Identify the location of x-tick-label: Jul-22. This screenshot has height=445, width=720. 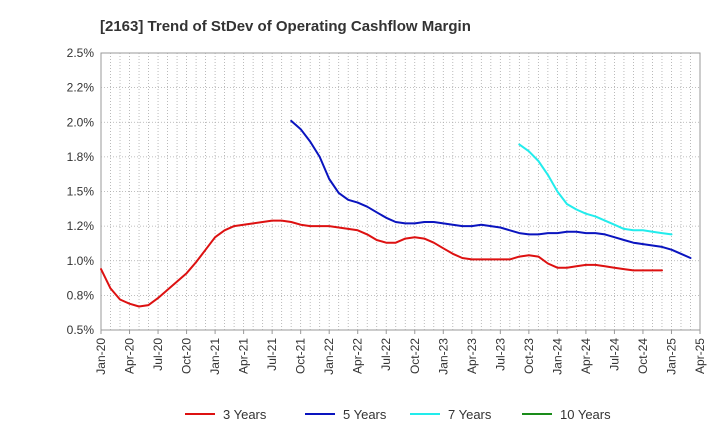
(386, 354).